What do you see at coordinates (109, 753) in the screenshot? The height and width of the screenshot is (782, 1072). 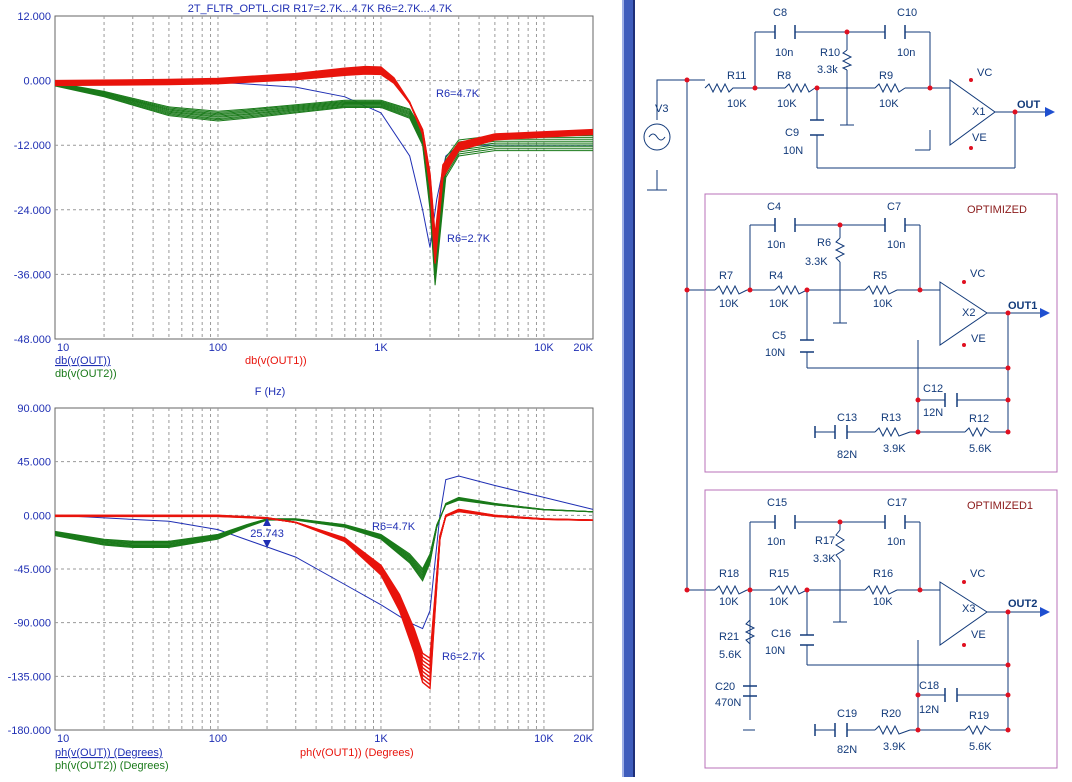 I see `legend-entry: ph(v(OUT)) (Degrees)` at bounding box center [109, 753].